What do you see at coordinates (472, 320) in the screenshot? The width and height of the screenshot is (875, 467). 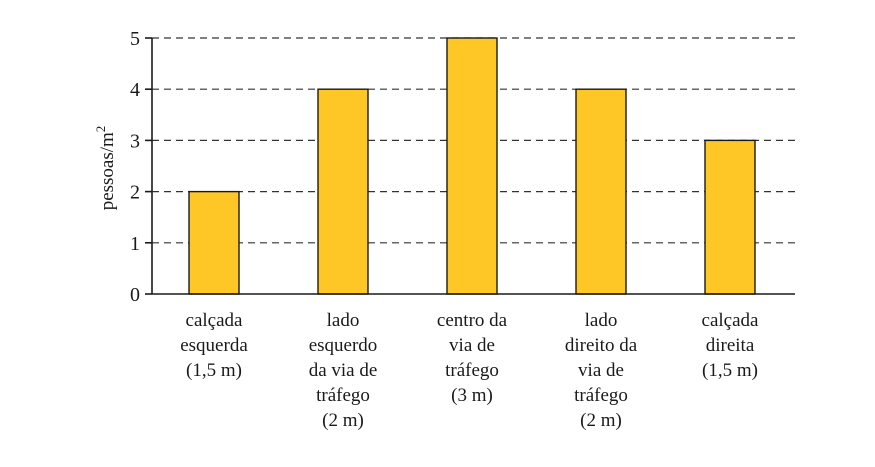 I see `category-label-3-line-1: centro da` at bounding box center [472, 320].